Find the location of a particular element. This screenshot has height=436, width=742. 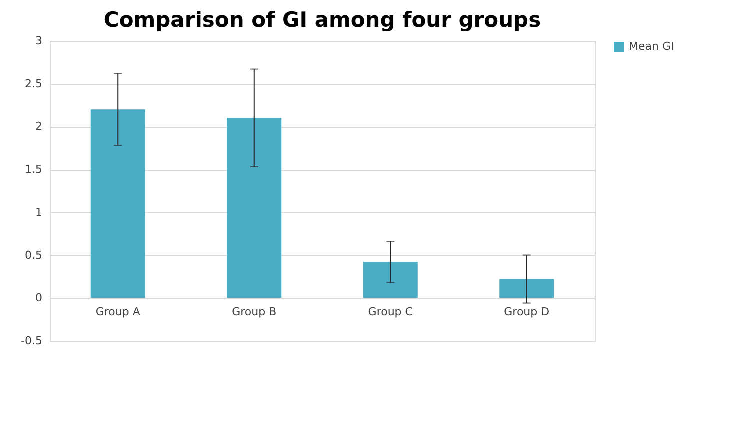

x-tick-label: Group D is located at coordinates (527, 312).